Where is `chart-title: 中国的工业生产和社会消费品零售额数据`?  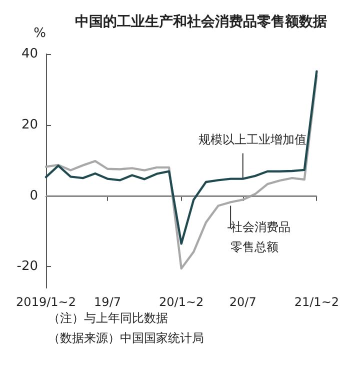
chart-title: 中国的工业生产和社会消费品零售额数据 is located at coordinates (201, 21).